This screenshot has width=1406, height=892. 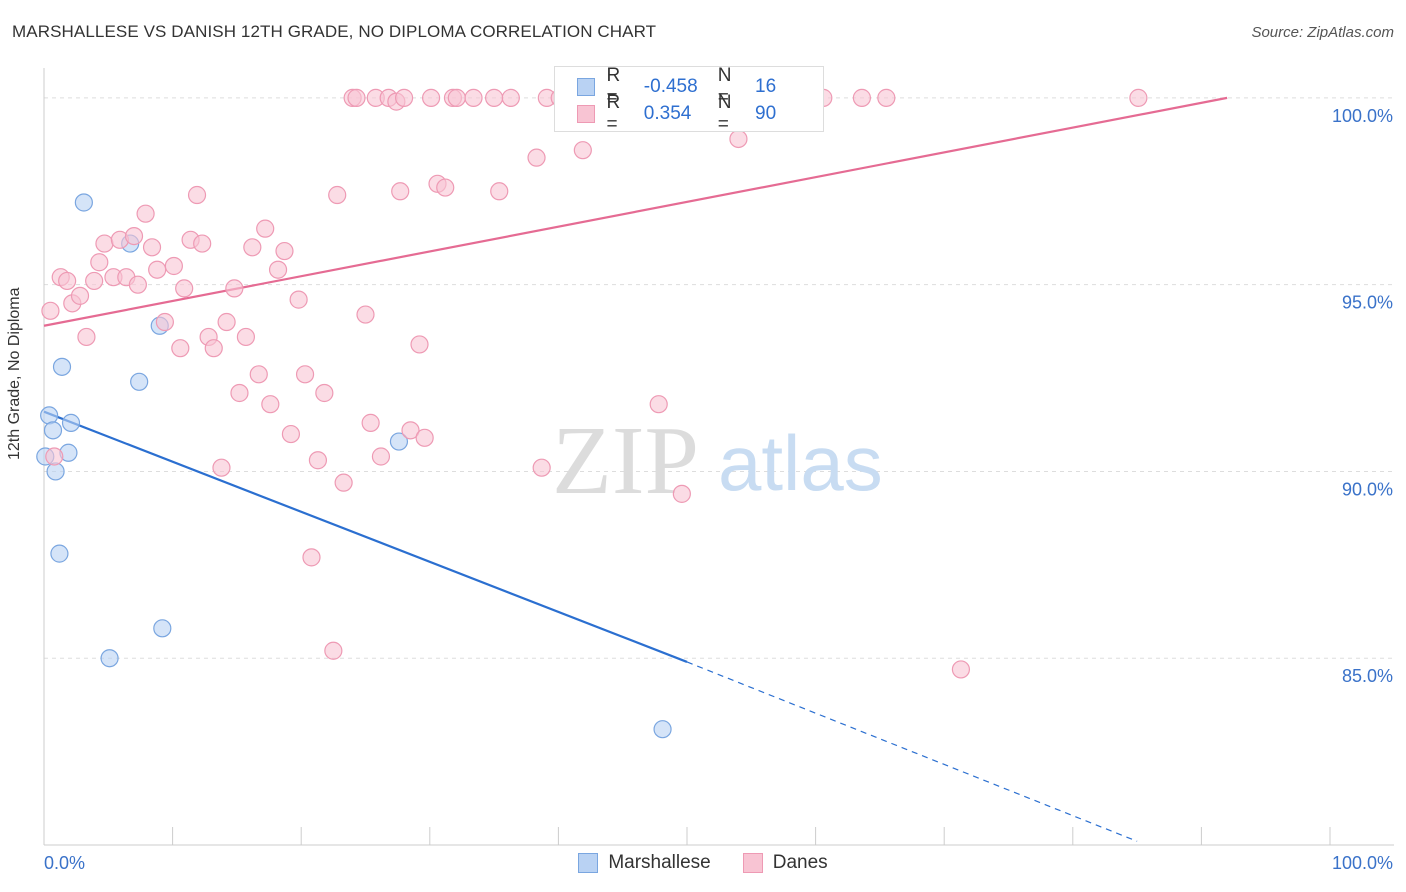 What do you see at coordinates (785, 863) in the screenshot?
I see `legend-item-danes: Danes` at bounding box center [785, 863].